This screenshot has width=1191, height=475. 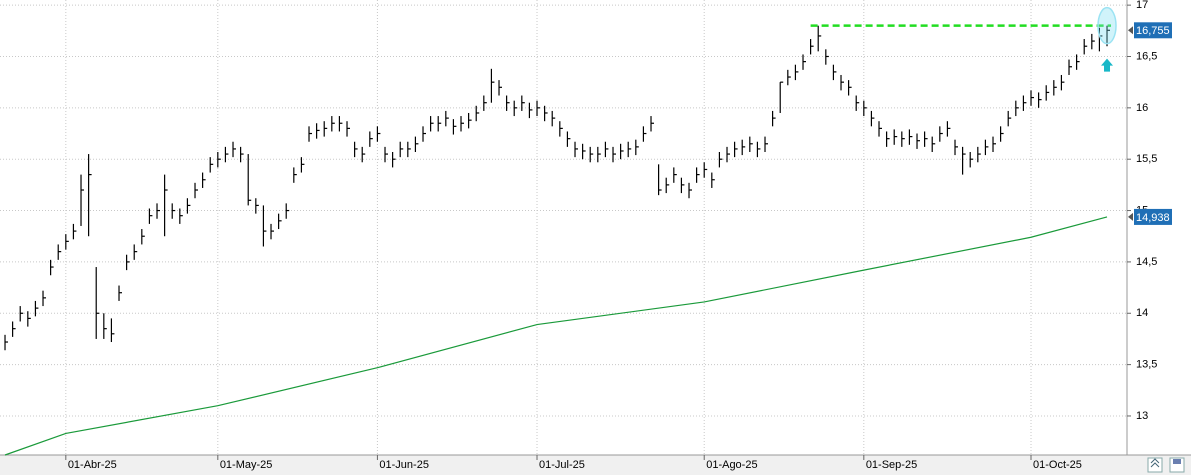 What do you see at coordinates (1142, 5) in the screenshot?
I see `y-tick-label: 17` at bounding box center [1142, 5].